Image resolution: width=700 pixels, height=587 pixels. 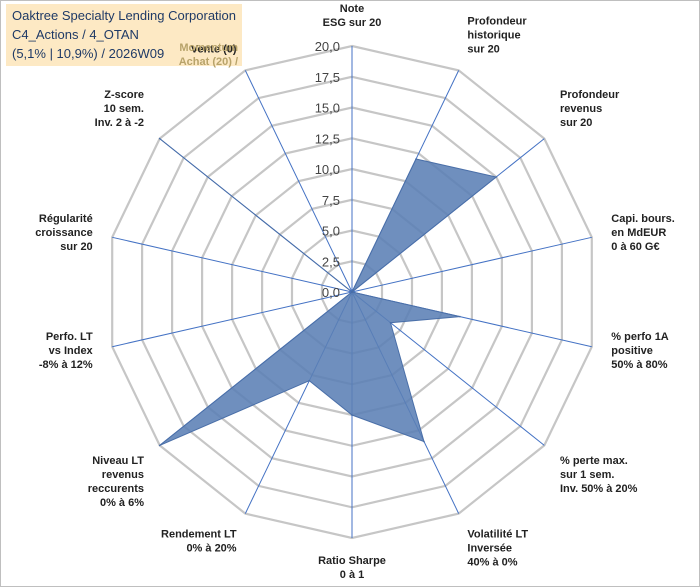 What do you see at coordinates (88, 53) in the screenshot?
I see `chart-period: (5,1% | 10,9%) / 2026W09` at bounding box center [88, 53].